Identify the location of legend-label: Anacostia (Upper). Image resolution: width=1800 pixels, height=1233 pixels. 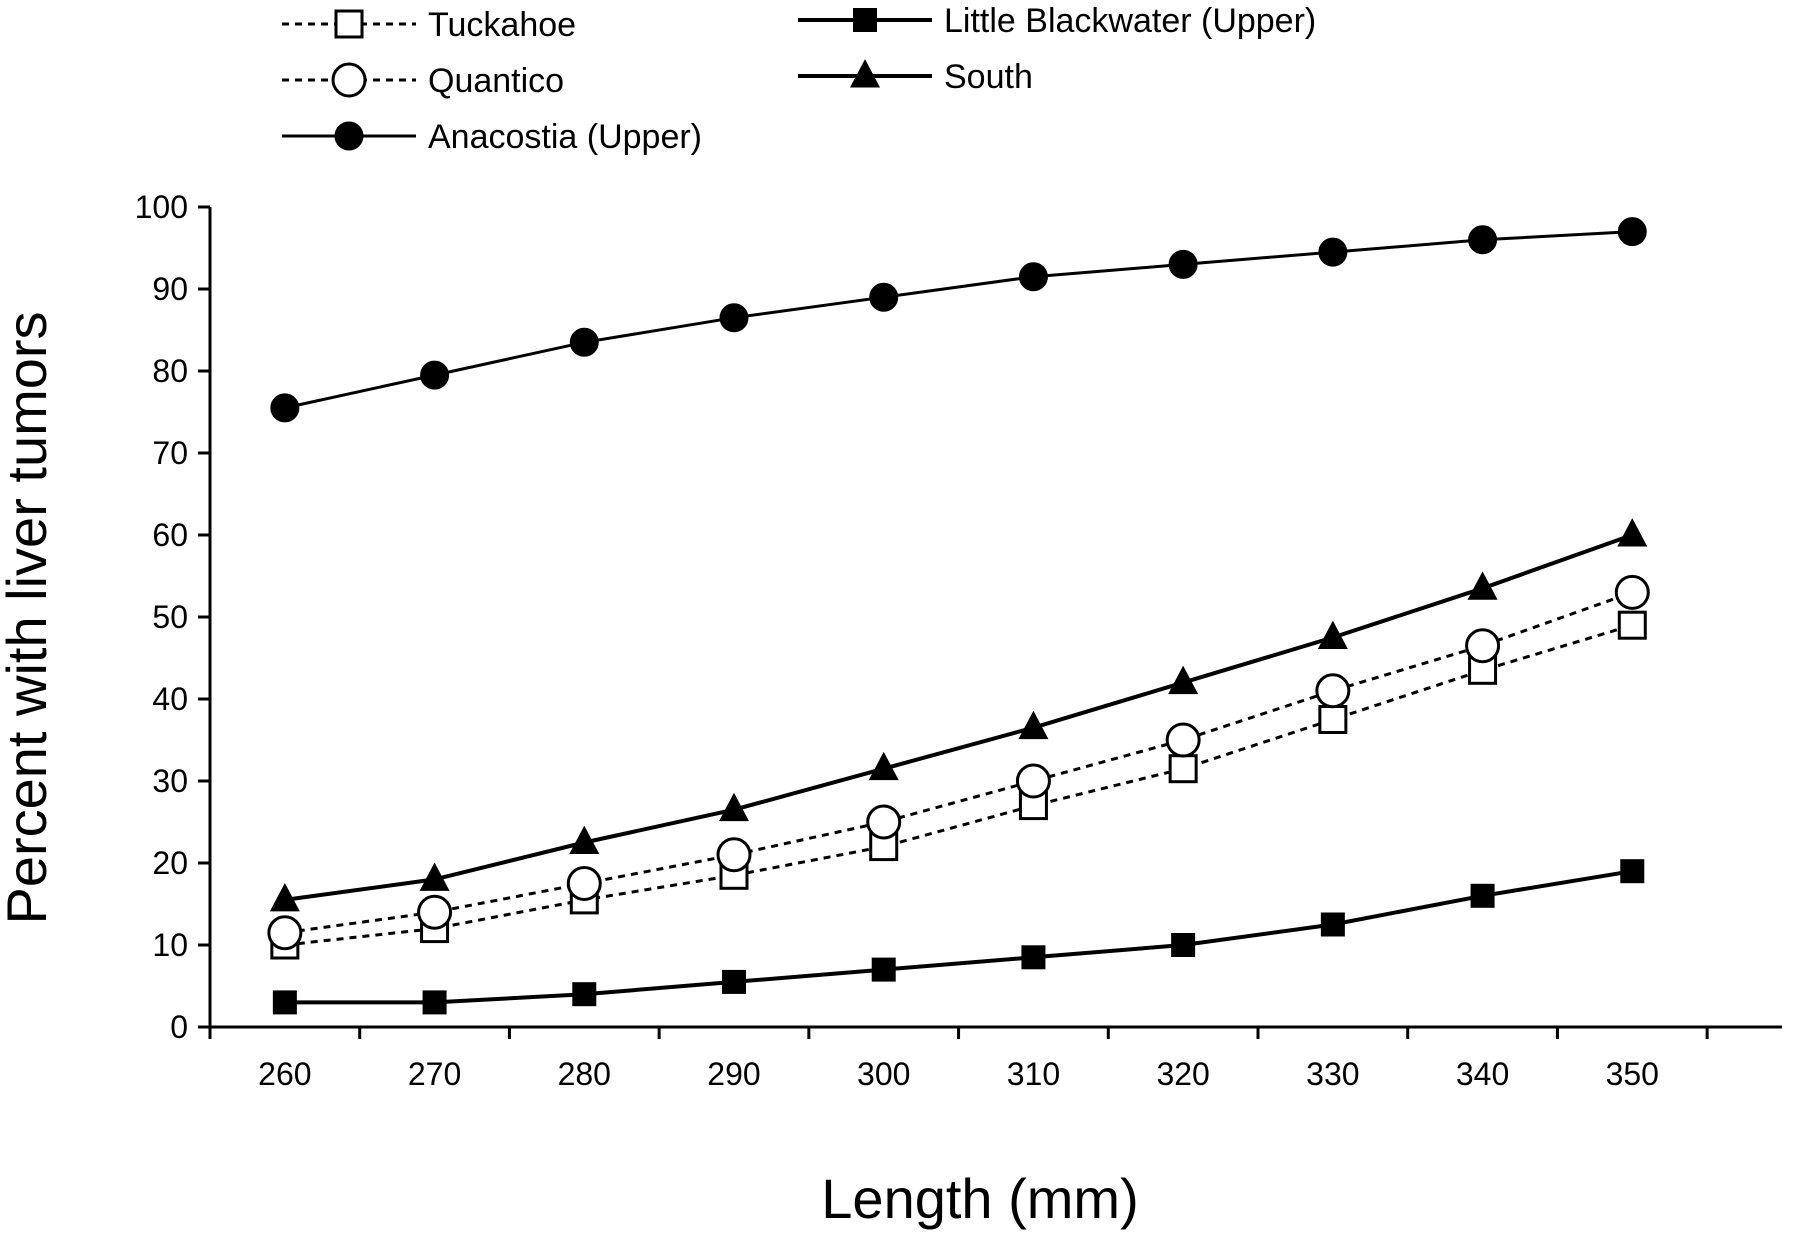
(565, 137).